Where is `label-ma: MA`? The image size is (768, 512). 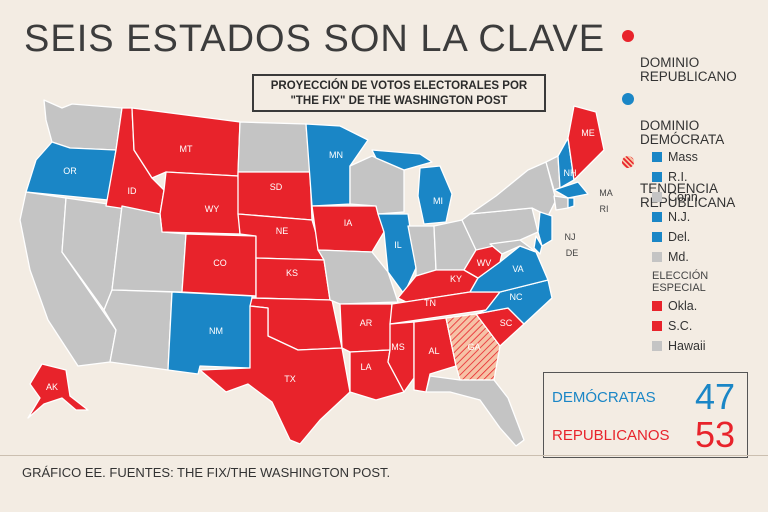
label-ma: MA is located at coordinates (606, 193).